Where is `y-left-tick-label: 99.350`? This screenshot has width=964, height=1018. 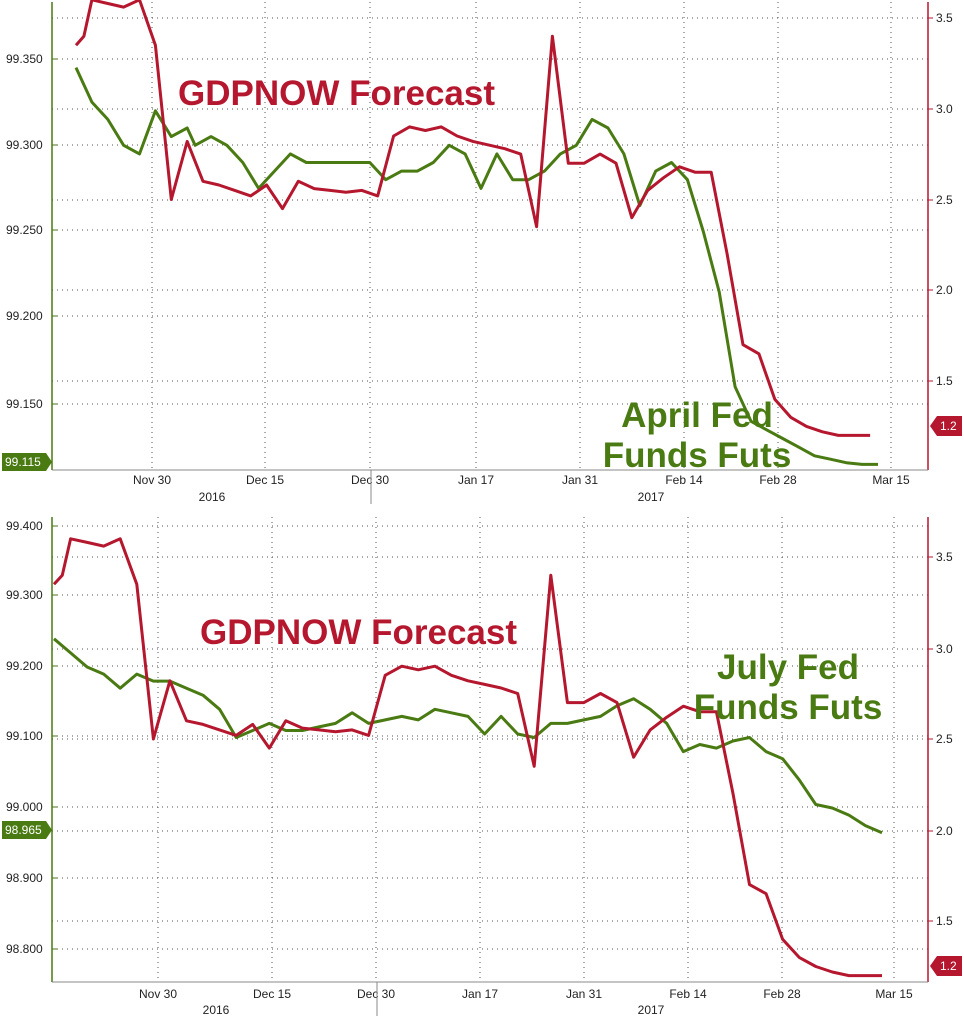
y-left-tick-label: 99.350 is located at coordinates (24, 59).